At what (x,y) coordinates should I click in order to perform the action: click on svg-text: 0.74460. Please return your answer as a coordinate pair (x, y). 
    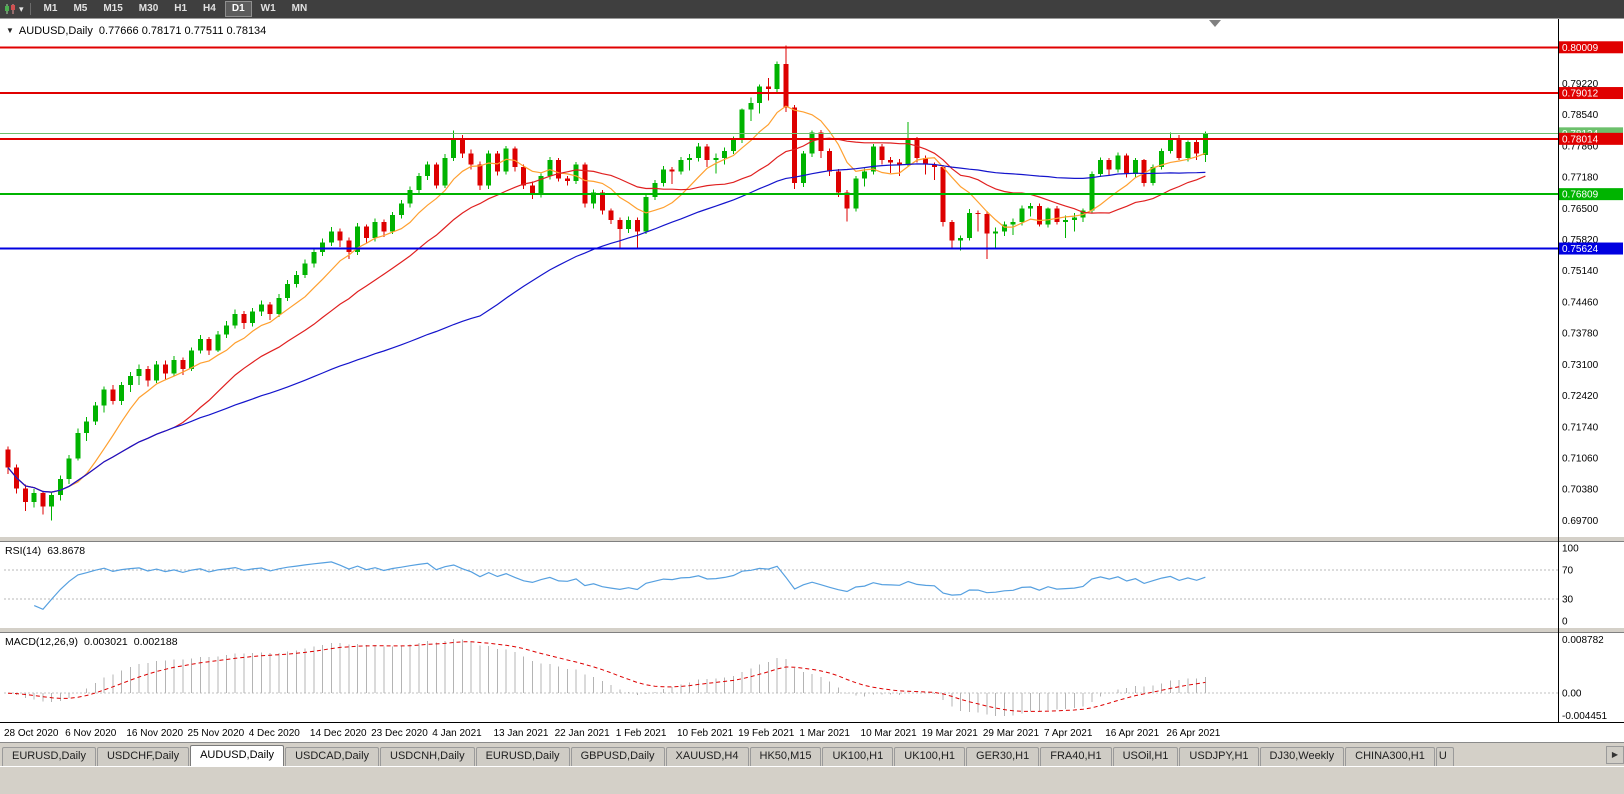
    Looking at the image, I should click on (1580, 302).